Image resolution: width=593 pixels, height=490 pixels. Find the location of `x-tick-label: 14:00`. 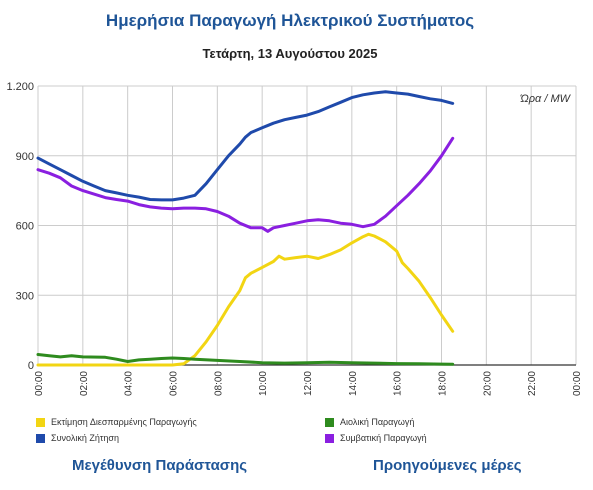

x-tick-label: 14:00 is located at coordinates (353, 383).